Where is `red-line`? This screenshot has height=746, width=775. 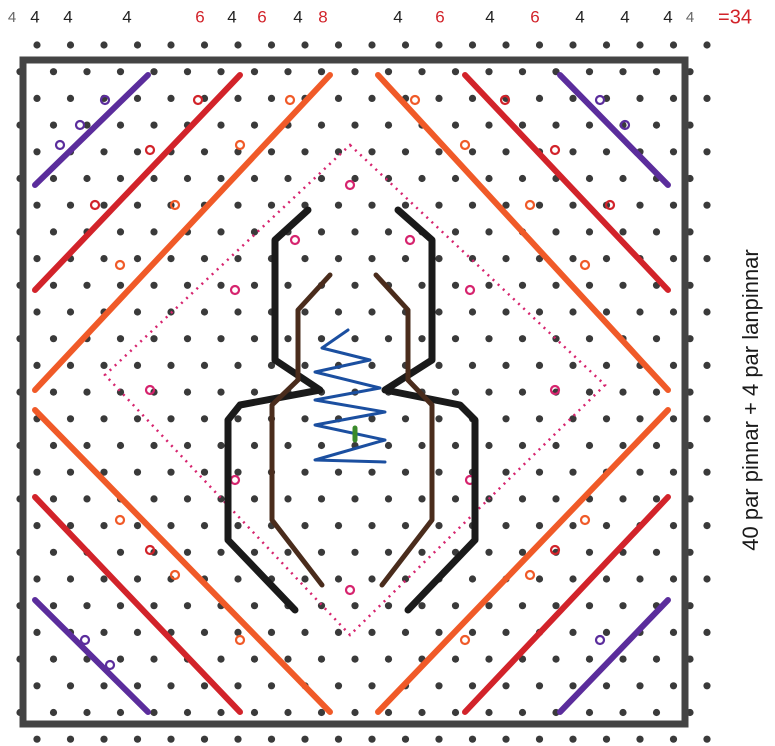
red-line is located at coordinates (137, 182).